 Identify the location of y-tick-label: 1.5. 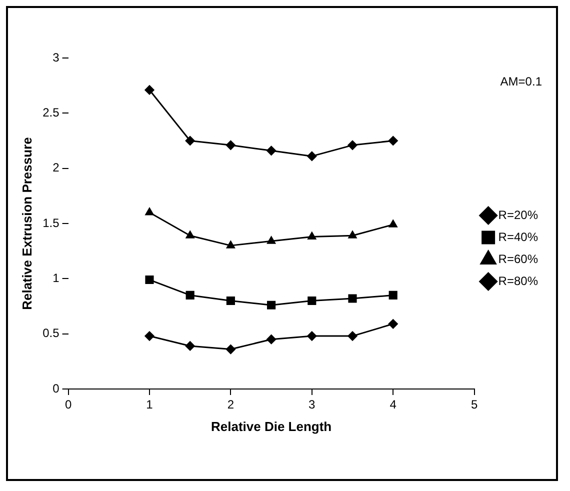
(51, 223).